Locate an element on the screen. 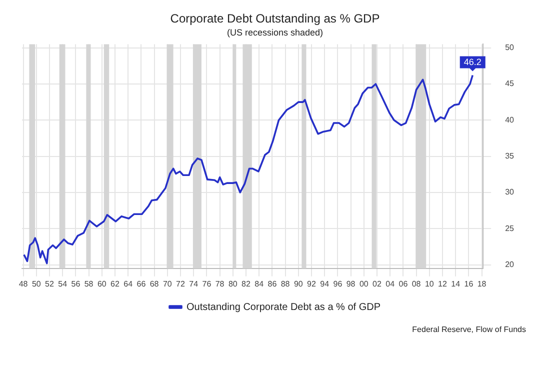  x-tick-label: 56 is located at coordinates (76, 283).